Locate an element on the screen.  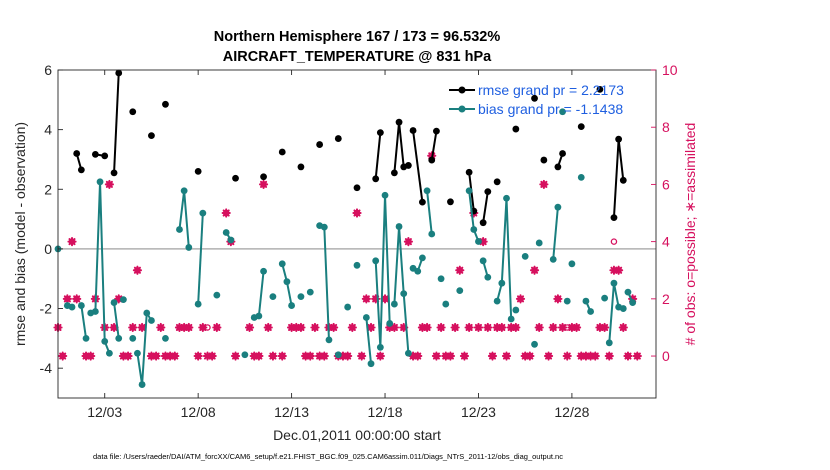
x-tick-label-2: 12/13 is located at coordinates (291, 412).